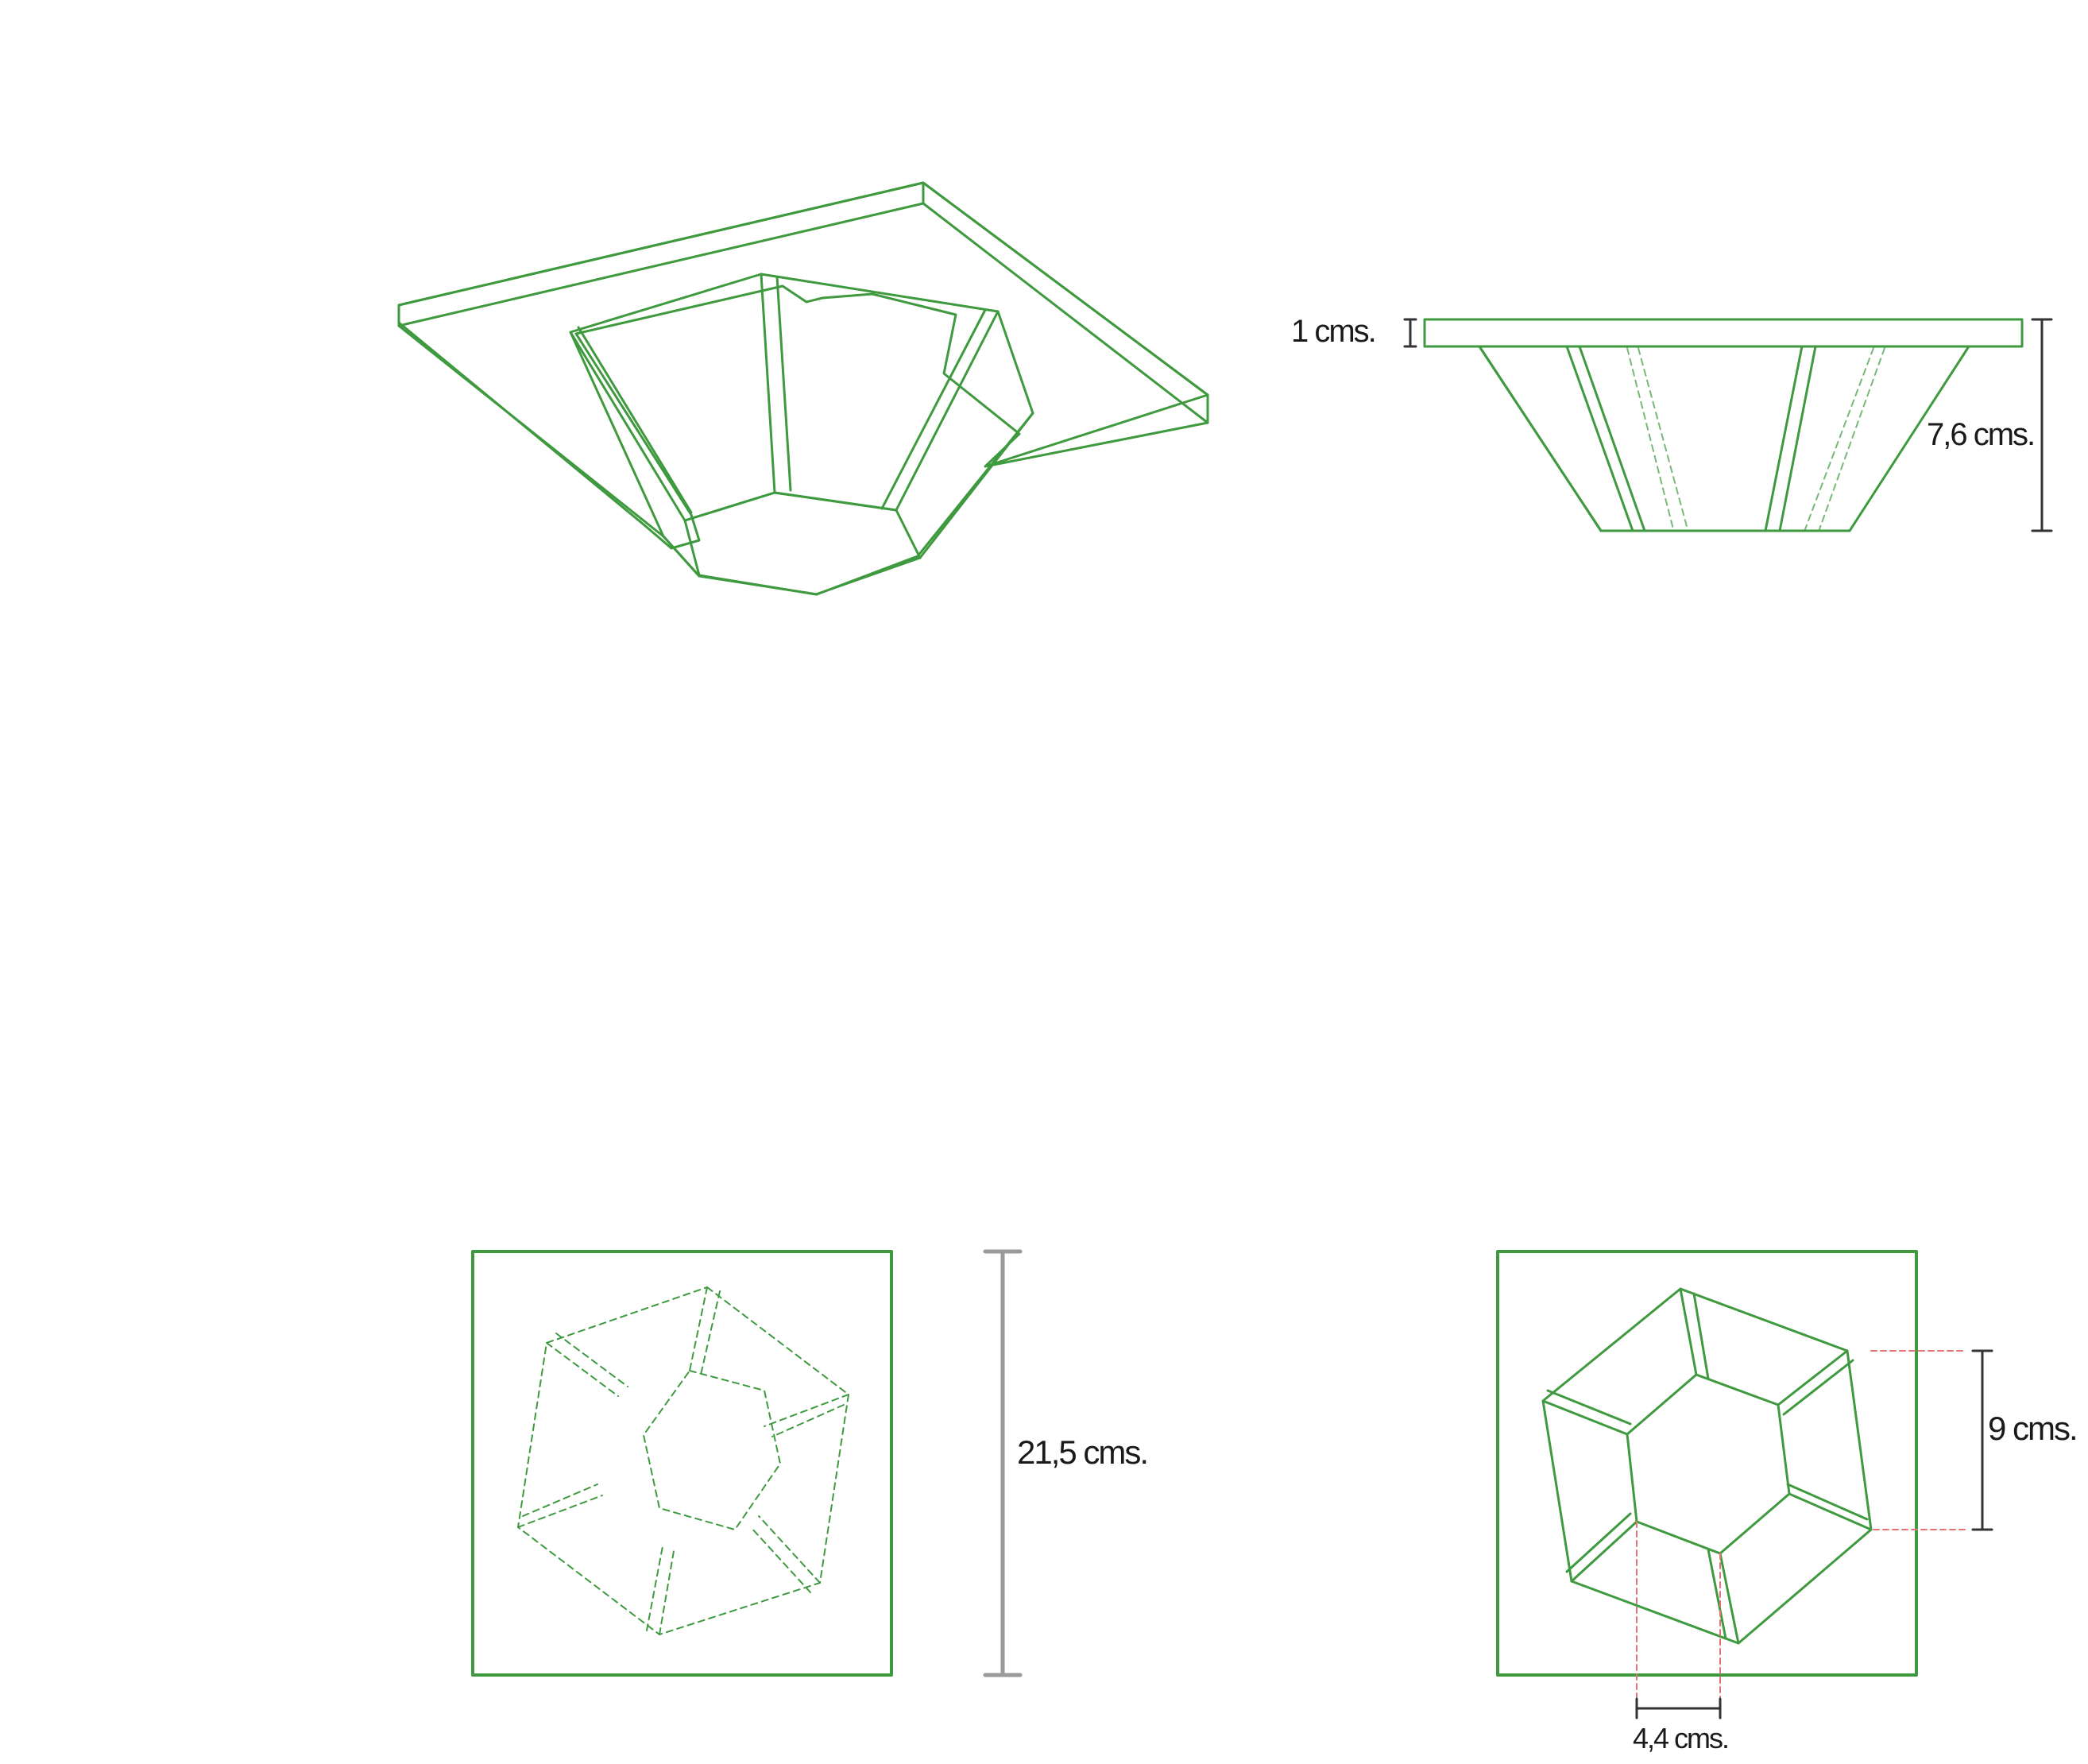 This screenshot has width=2088, height=1764. I want to click on side-flange, so click(1723, 333).